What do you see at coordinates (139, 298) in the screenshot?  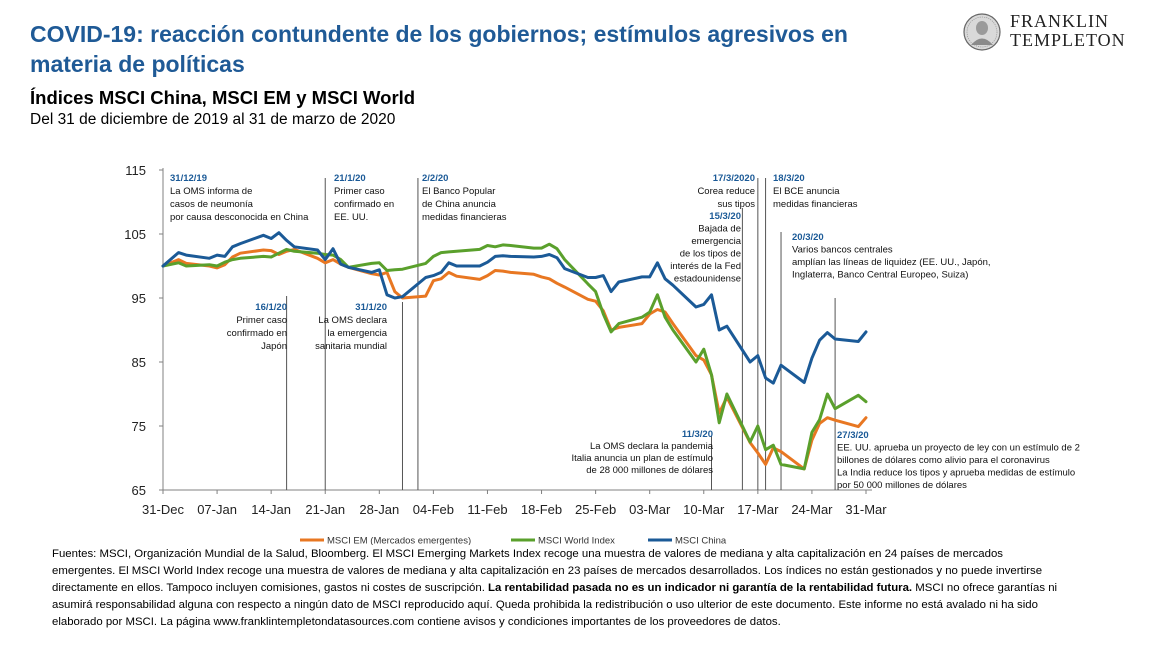 I see `y-tick-label: 95` at bounding box center [139, 298].